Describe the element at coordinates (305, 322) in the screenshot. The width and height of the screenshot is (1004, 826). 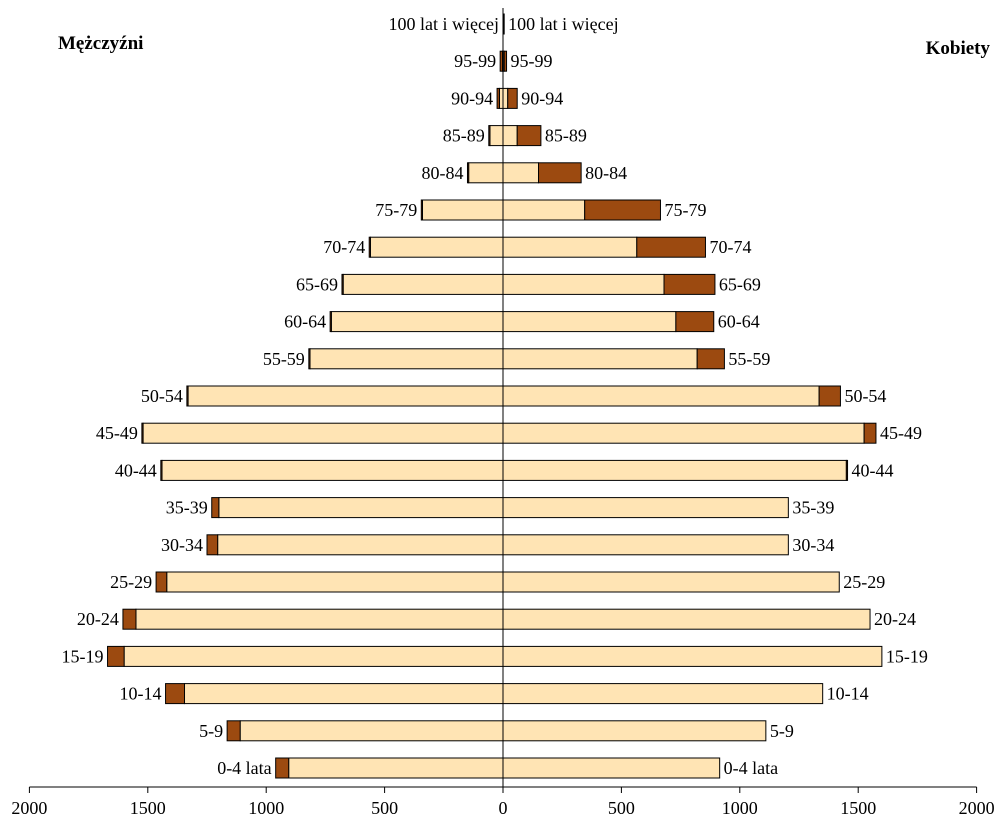
I see `category-label-left: 60-64` at that location.